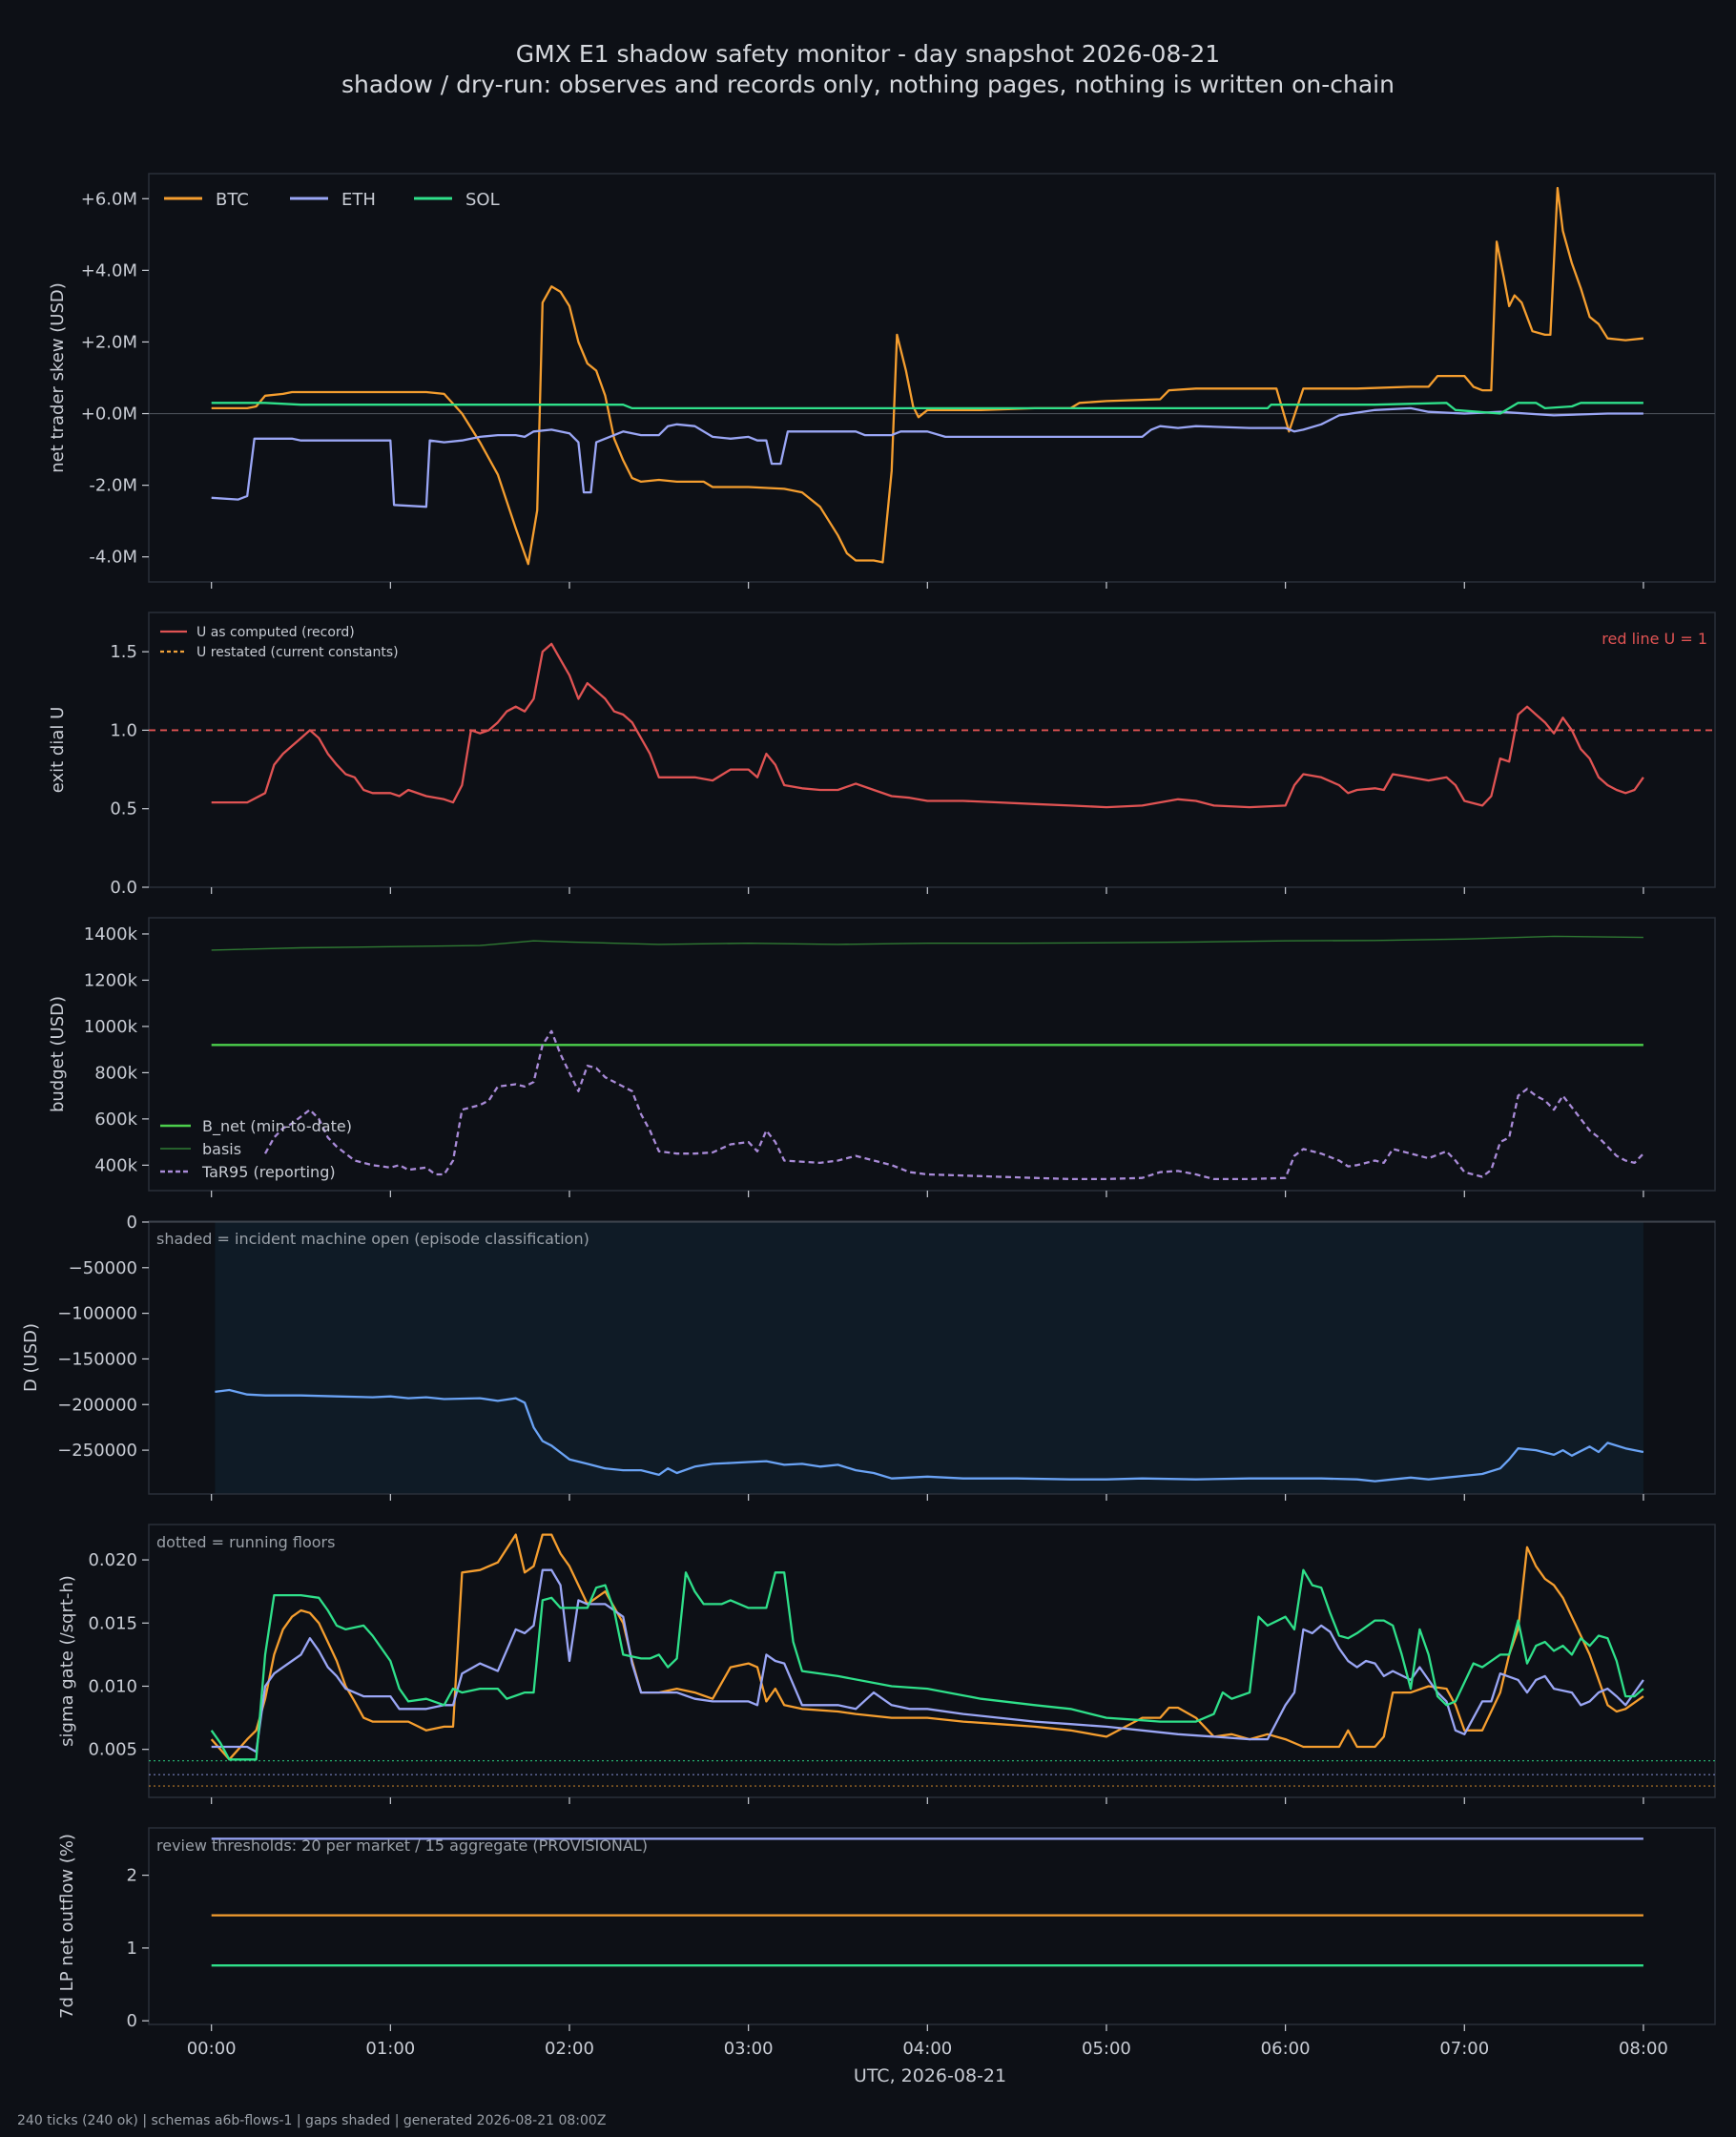  Describe the element at coordinates (58, 377) in the screenshot. I see `y-axis-label: net trader skew (USD)` at that location.